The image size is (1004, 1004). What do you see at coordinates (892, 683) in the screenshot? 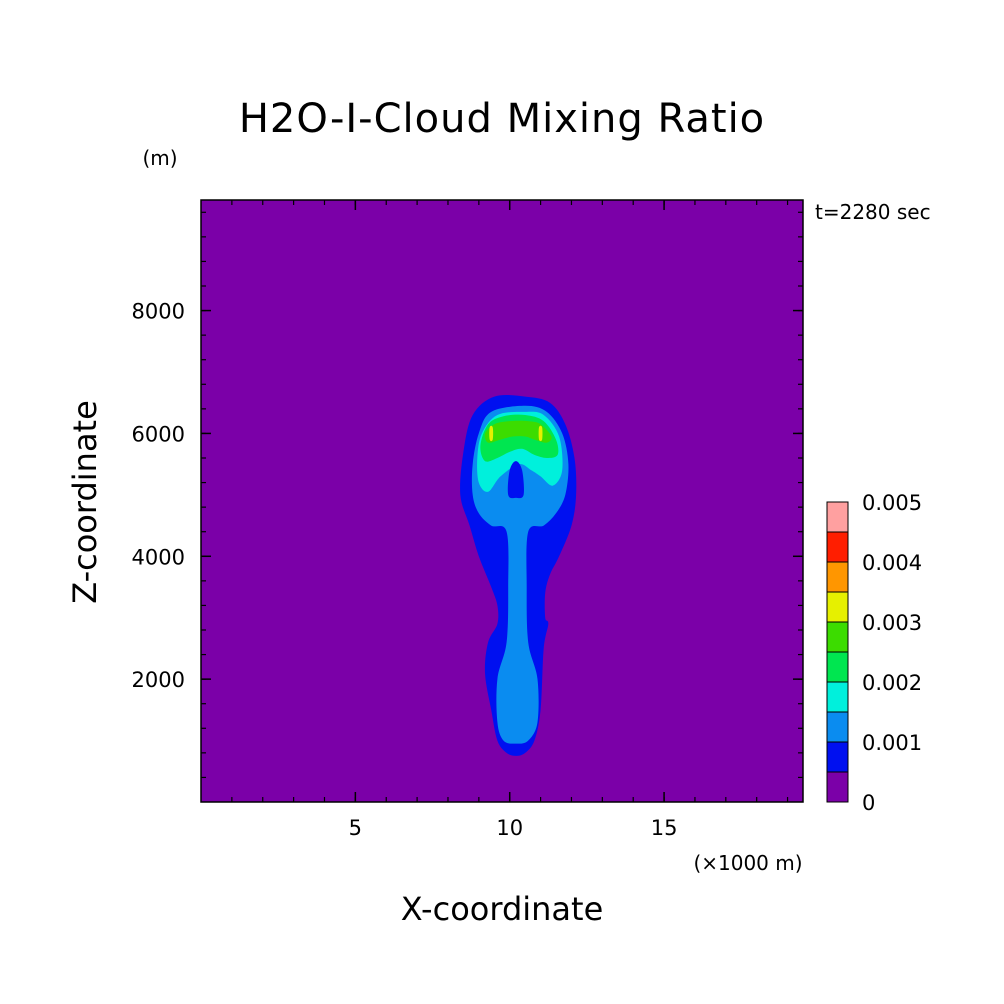
I see `colorbar-label: 0.002` at bounding box center [892, 683].